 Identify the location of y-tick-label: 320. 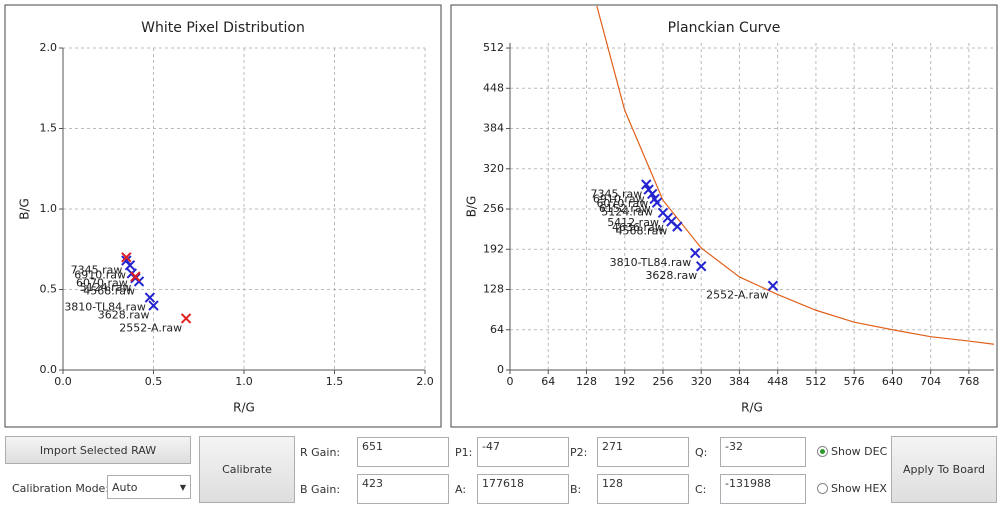
(493, 168).